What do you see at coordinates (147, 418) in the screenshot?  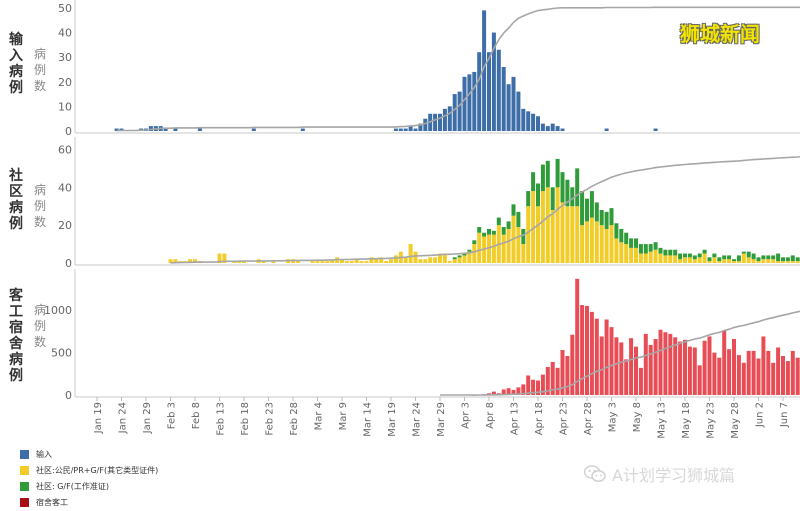 I see `x-tick-label: Jan 29` at bounding box center [147, 418].